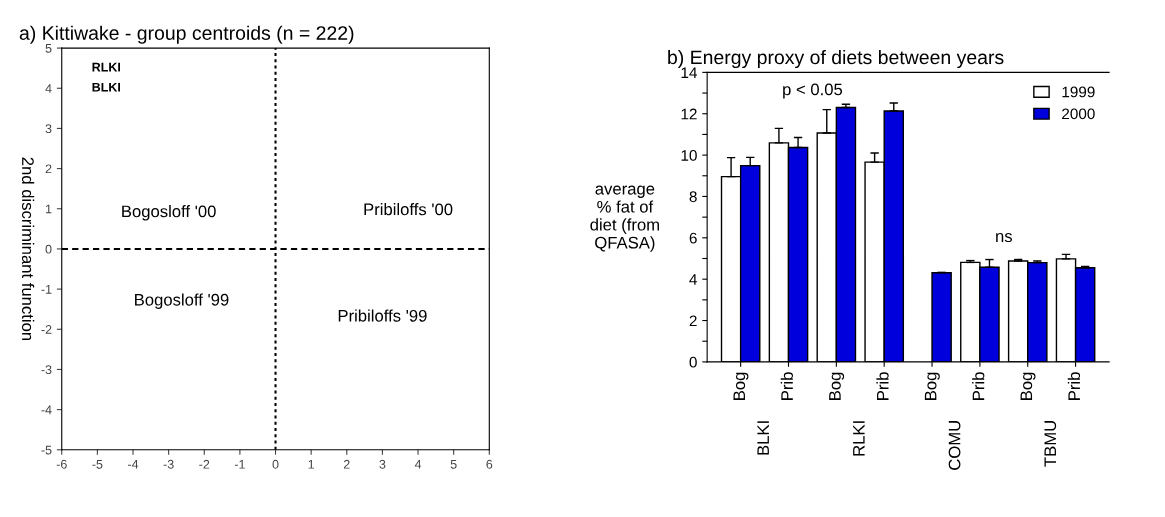  Describe the element at coordinates (382, 315) in the screenshot. I see `annotation: Pribiloffs '99` at that location.